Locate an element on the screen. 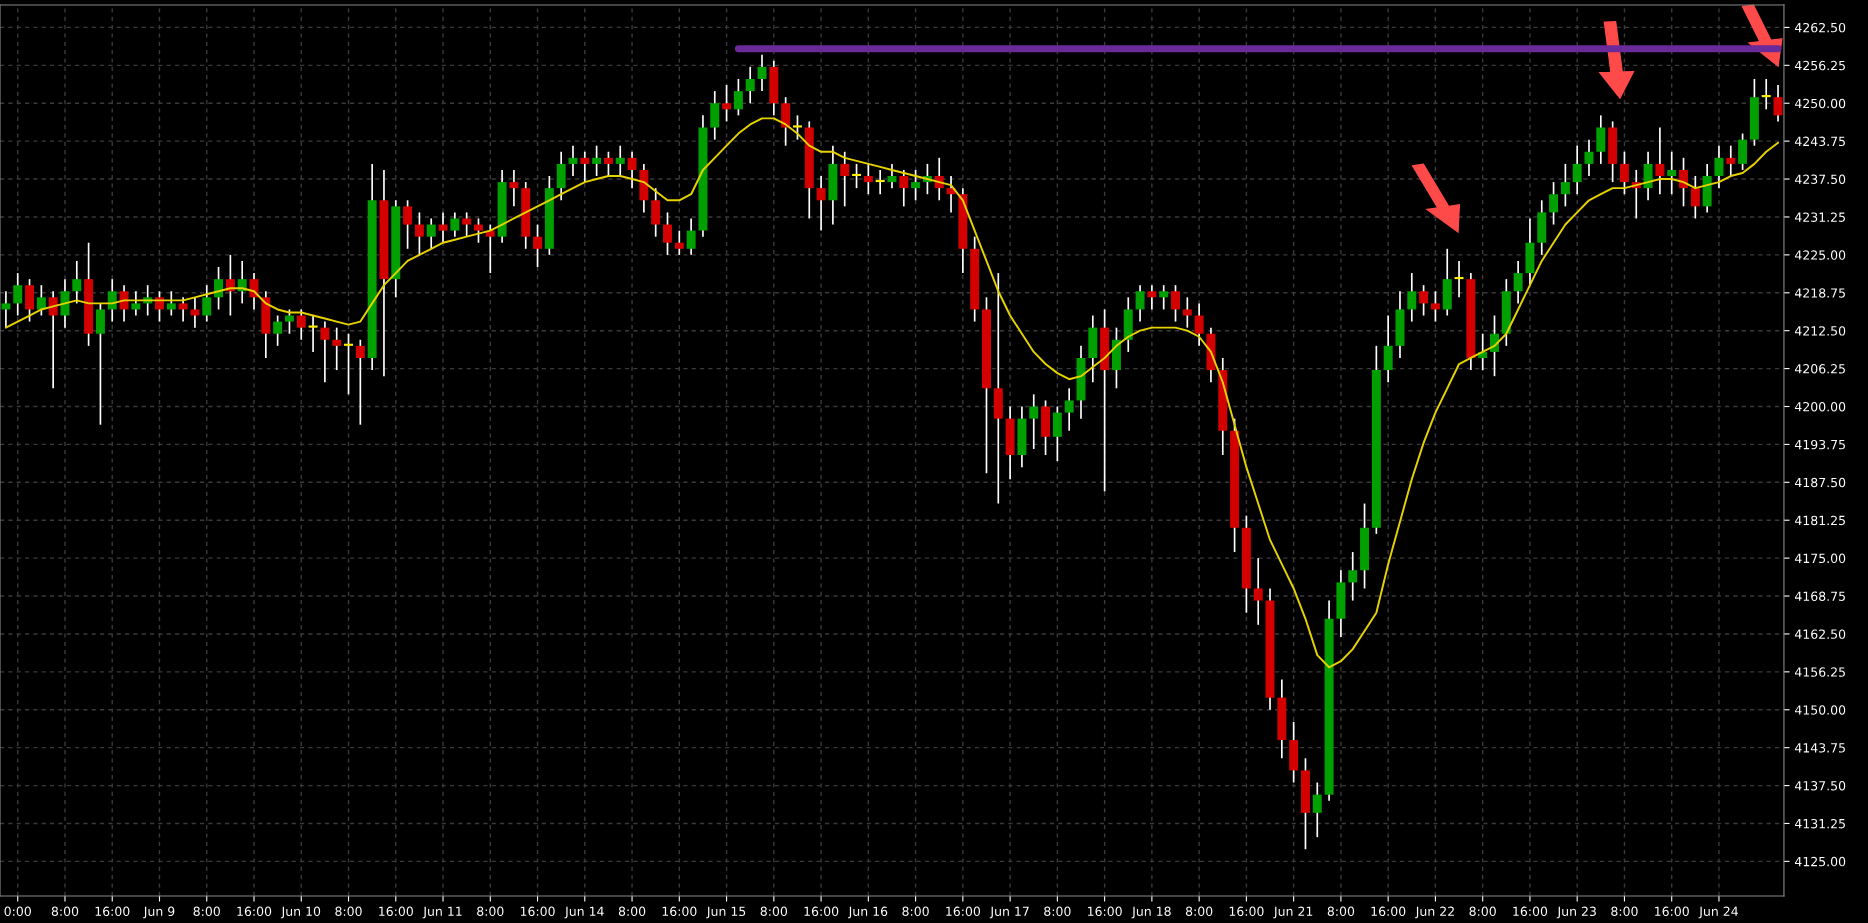 This screenshot has height=923, width=1868. x-tick-label: Jun 10 is located at coordinates (300, 912).